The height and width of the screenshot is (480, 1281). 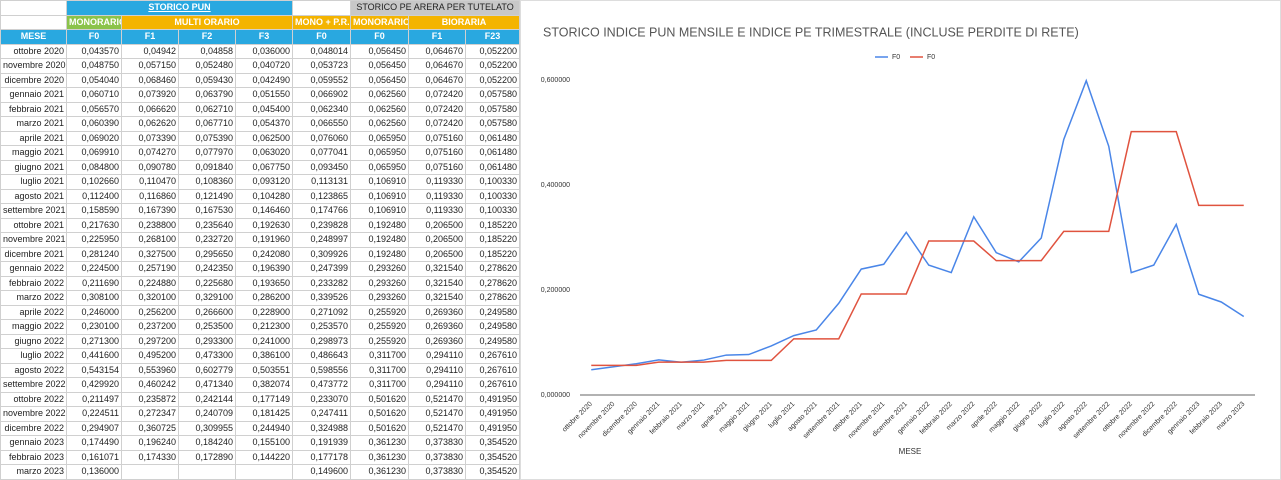 I want to click on column-header: F3, so click(x=264, y=37).